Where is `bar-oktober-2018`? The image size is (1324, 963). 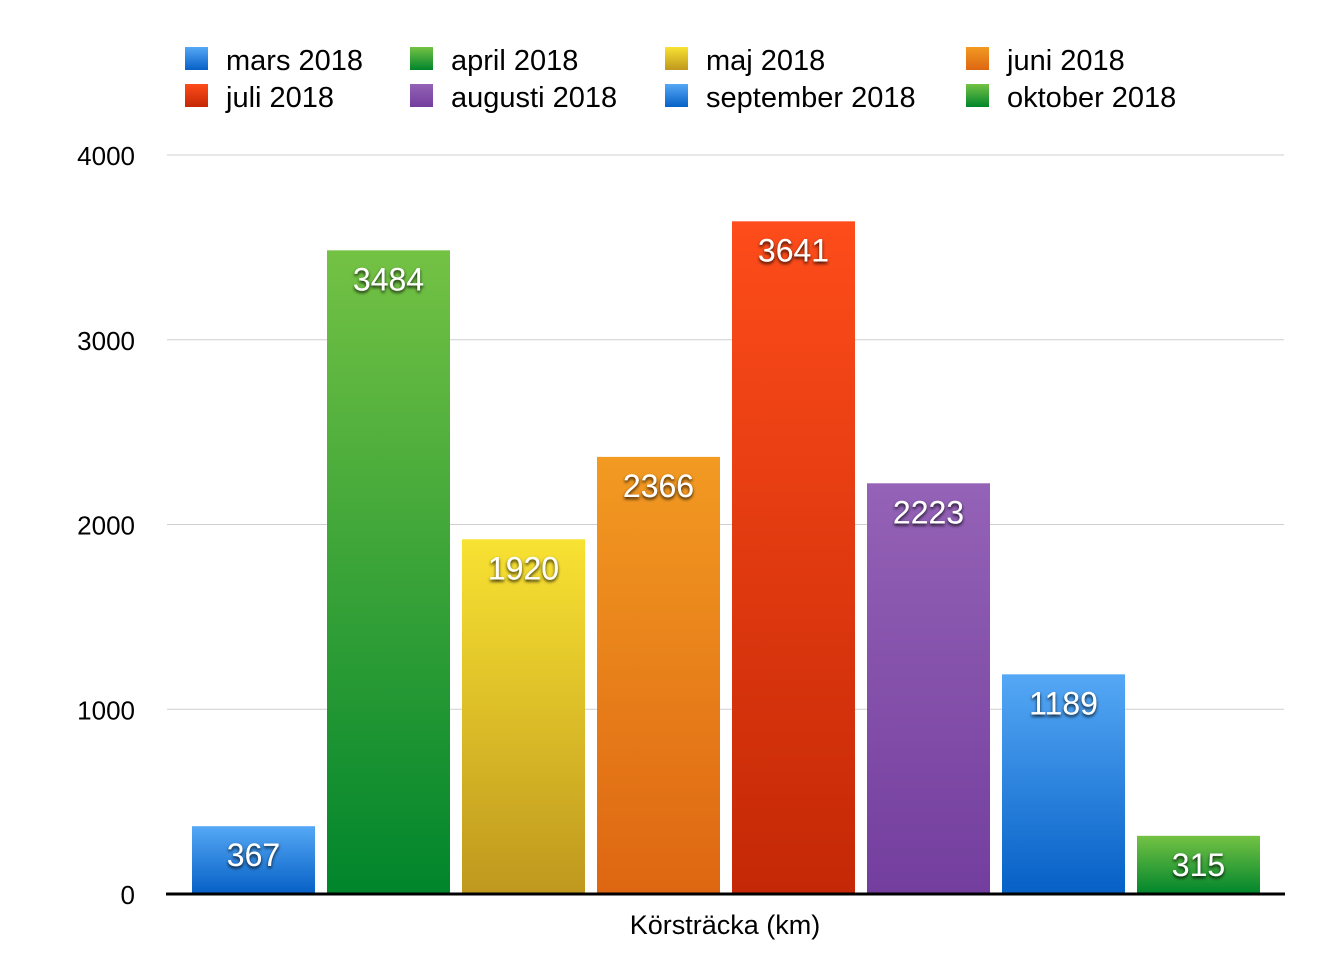
bar-oktober-2018 is located at coordinates (1198, 864).